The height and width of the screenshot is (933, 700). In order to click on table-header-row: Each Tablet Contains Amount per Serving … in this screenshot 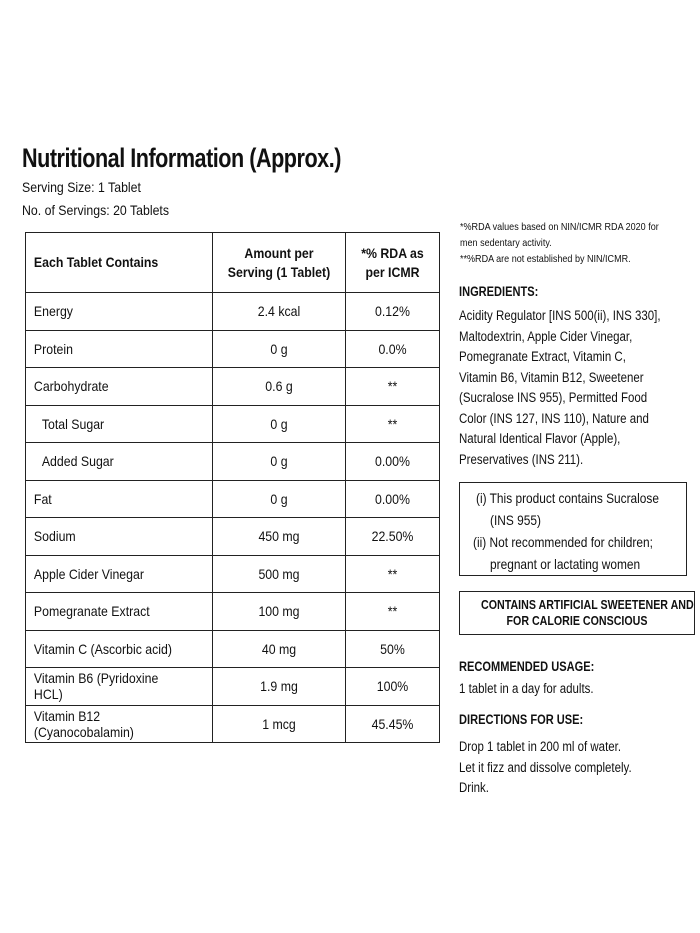, I will do `click(232, 262)`.